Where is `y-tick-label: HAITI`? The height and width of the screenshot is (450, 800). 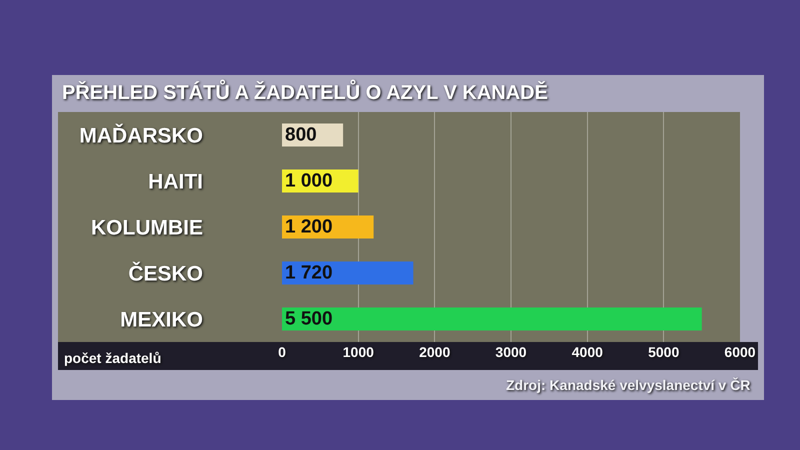 y-tick-label: HAITI is located at coordinates (175, 182).